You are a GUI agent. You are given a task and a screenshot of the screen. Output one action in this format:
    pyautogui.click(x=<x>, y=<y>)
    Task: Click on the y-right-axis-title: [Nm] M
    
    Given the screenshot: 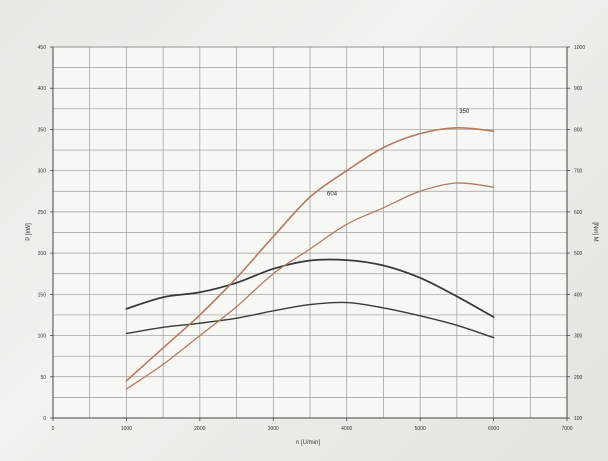 What is the action you would take?
    pyautogui.click(x=595, y=231)
    